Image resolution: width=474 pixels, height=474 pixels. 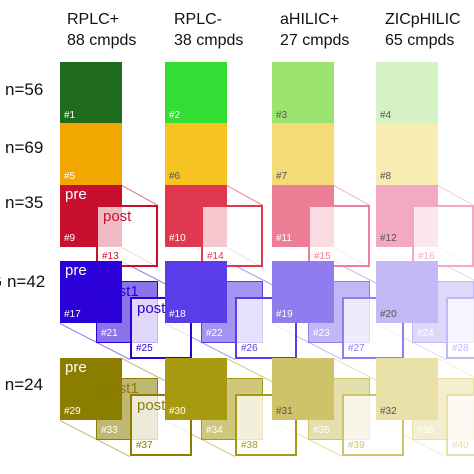 I want to click on tile-number: #34, so click(x=214, y=430).